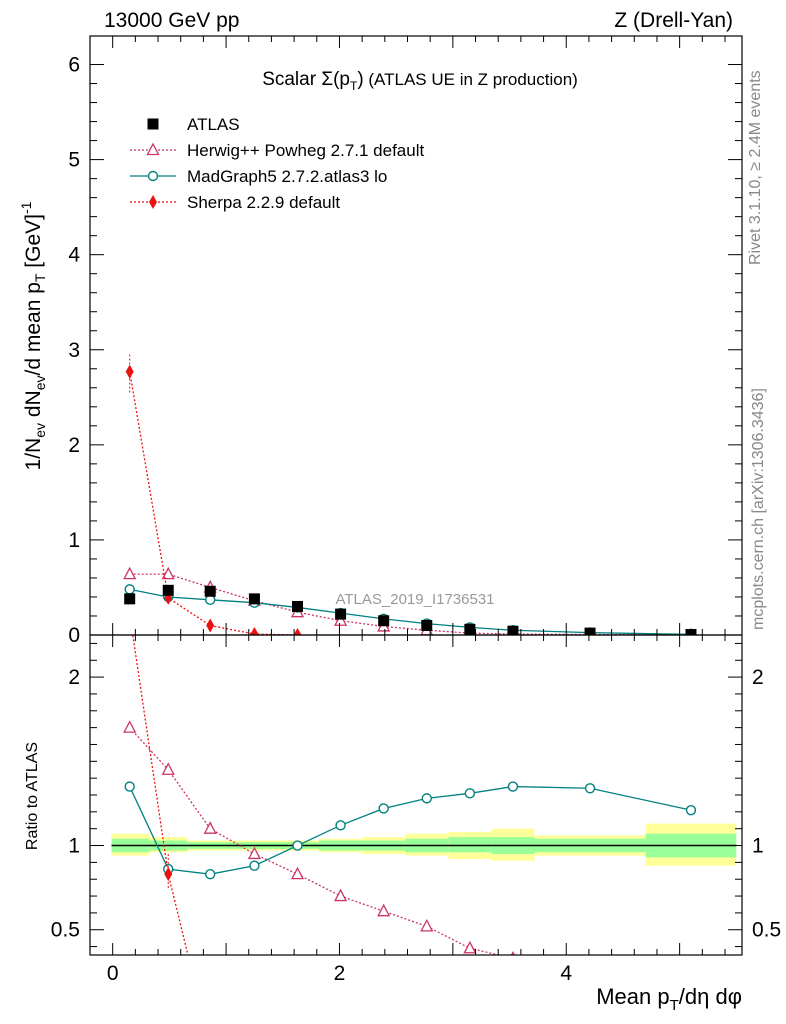 The height and width of the screenshot is (1024, 786). Describe the element at coordinates (305, 150) in the screenshot. I see `legend-label: Herwig++ Powheg 2.7.1 default` at that location.